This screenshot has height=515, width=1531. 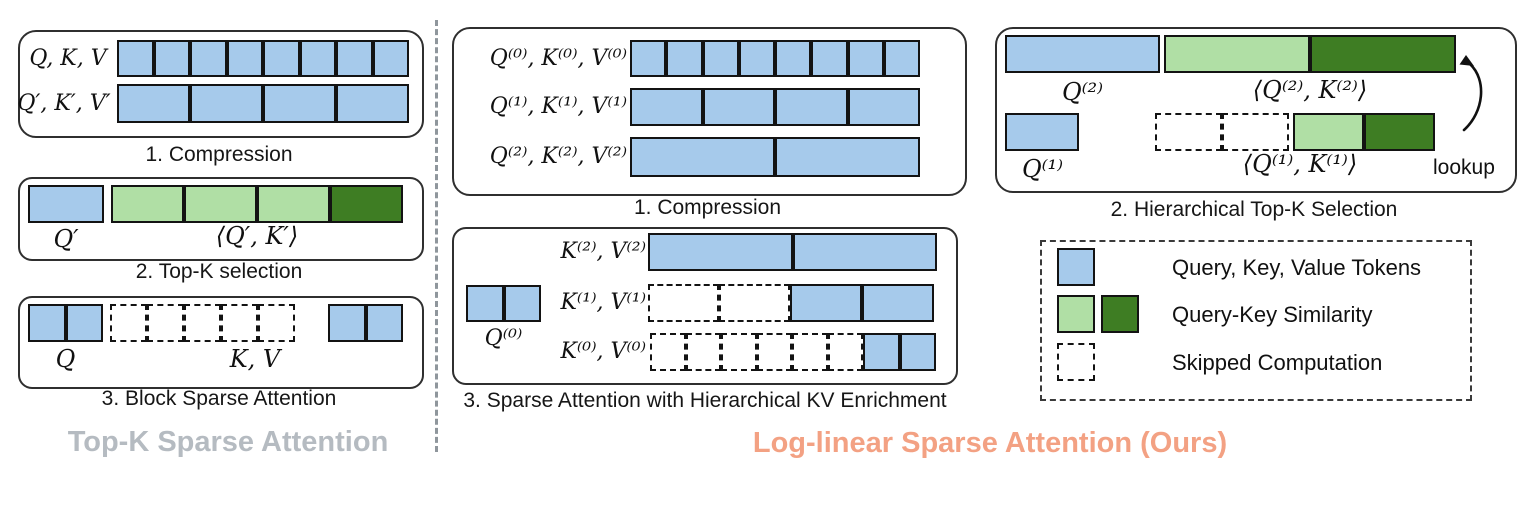 What do you see at coordinates (219, 398) in the screenshot?
I see `left-step3-caption: 3. Block Sparse Attention` at bounding box center [219, 398].